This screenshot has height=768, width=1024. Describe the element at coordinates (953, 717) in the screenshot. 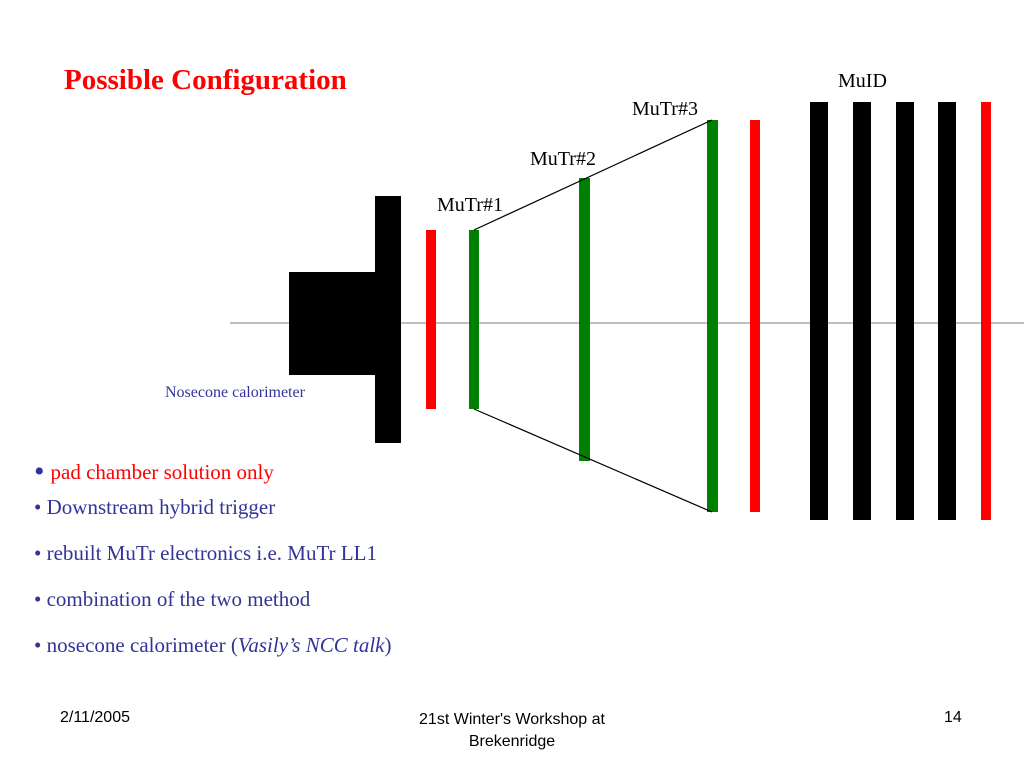

I see `page-number: 14` at that location.